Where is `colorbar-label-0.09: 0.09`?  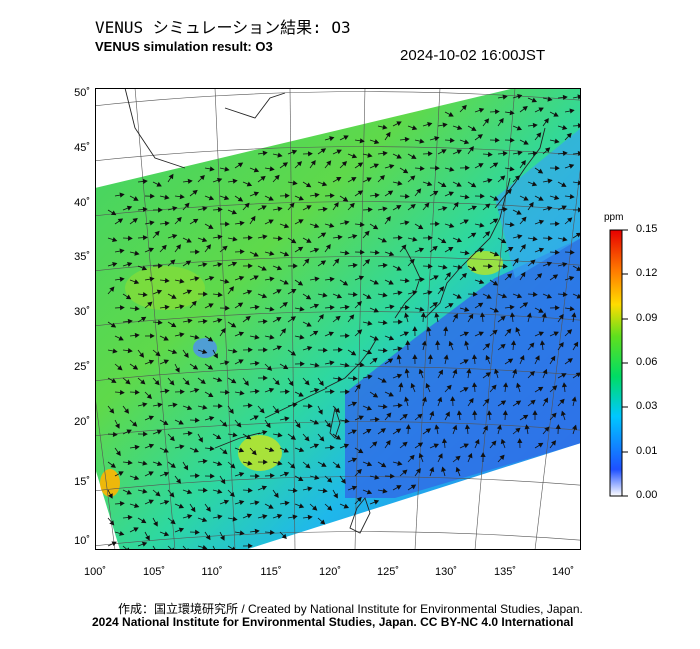
colorbar-label-0.09: 0.09 is located at coordinates (647, 318).